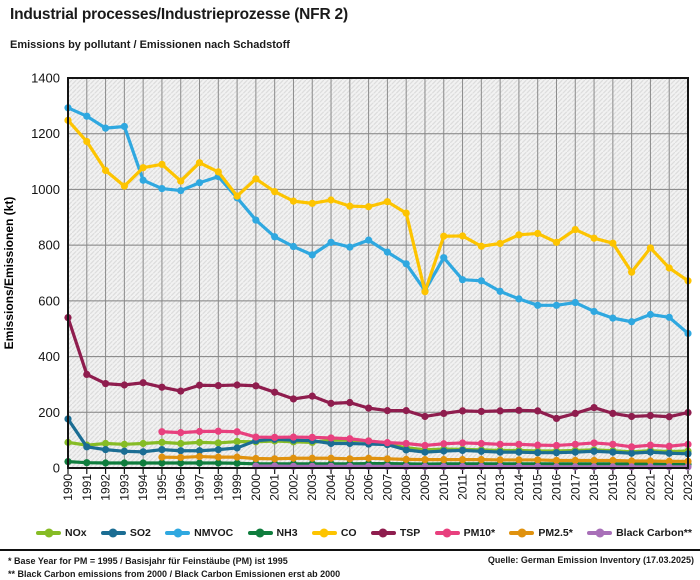  Describe the element at coordinates (256, 487) in the screenshot. I see `svg-text: 2000` at that location.